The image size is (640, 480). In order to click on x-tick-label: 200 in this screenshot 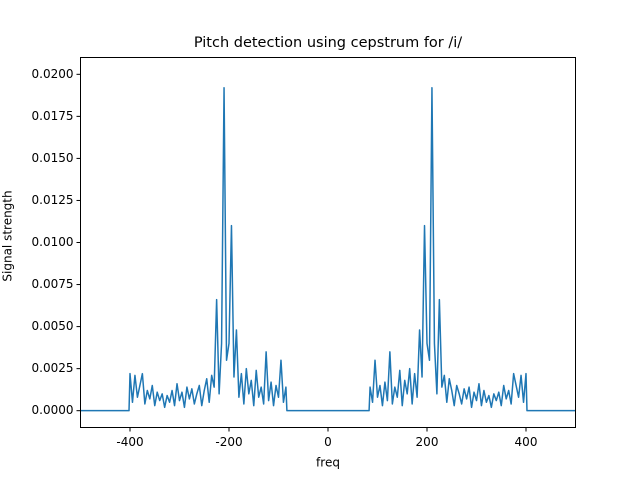, I will do `click(427, 442)`.